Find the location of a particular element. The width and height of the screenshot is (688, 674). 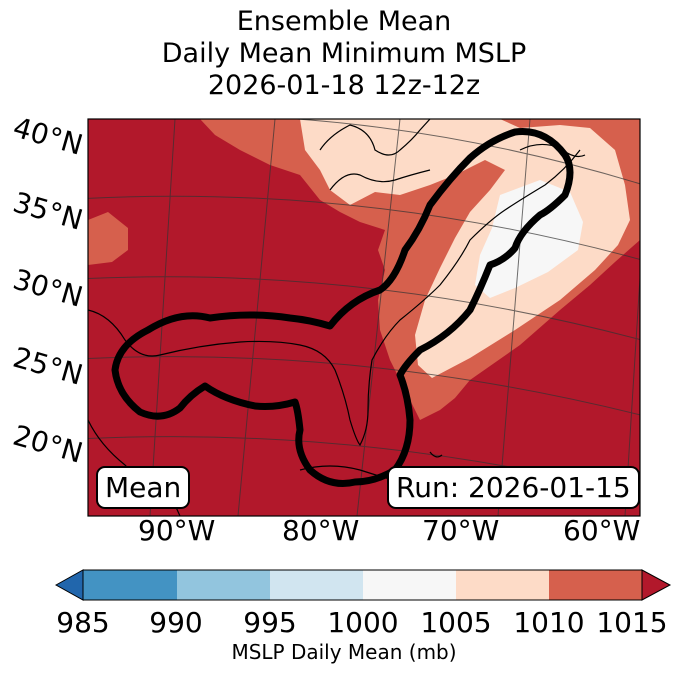

colorbar-tick-990: 990 is located at coordinates (176, 622).